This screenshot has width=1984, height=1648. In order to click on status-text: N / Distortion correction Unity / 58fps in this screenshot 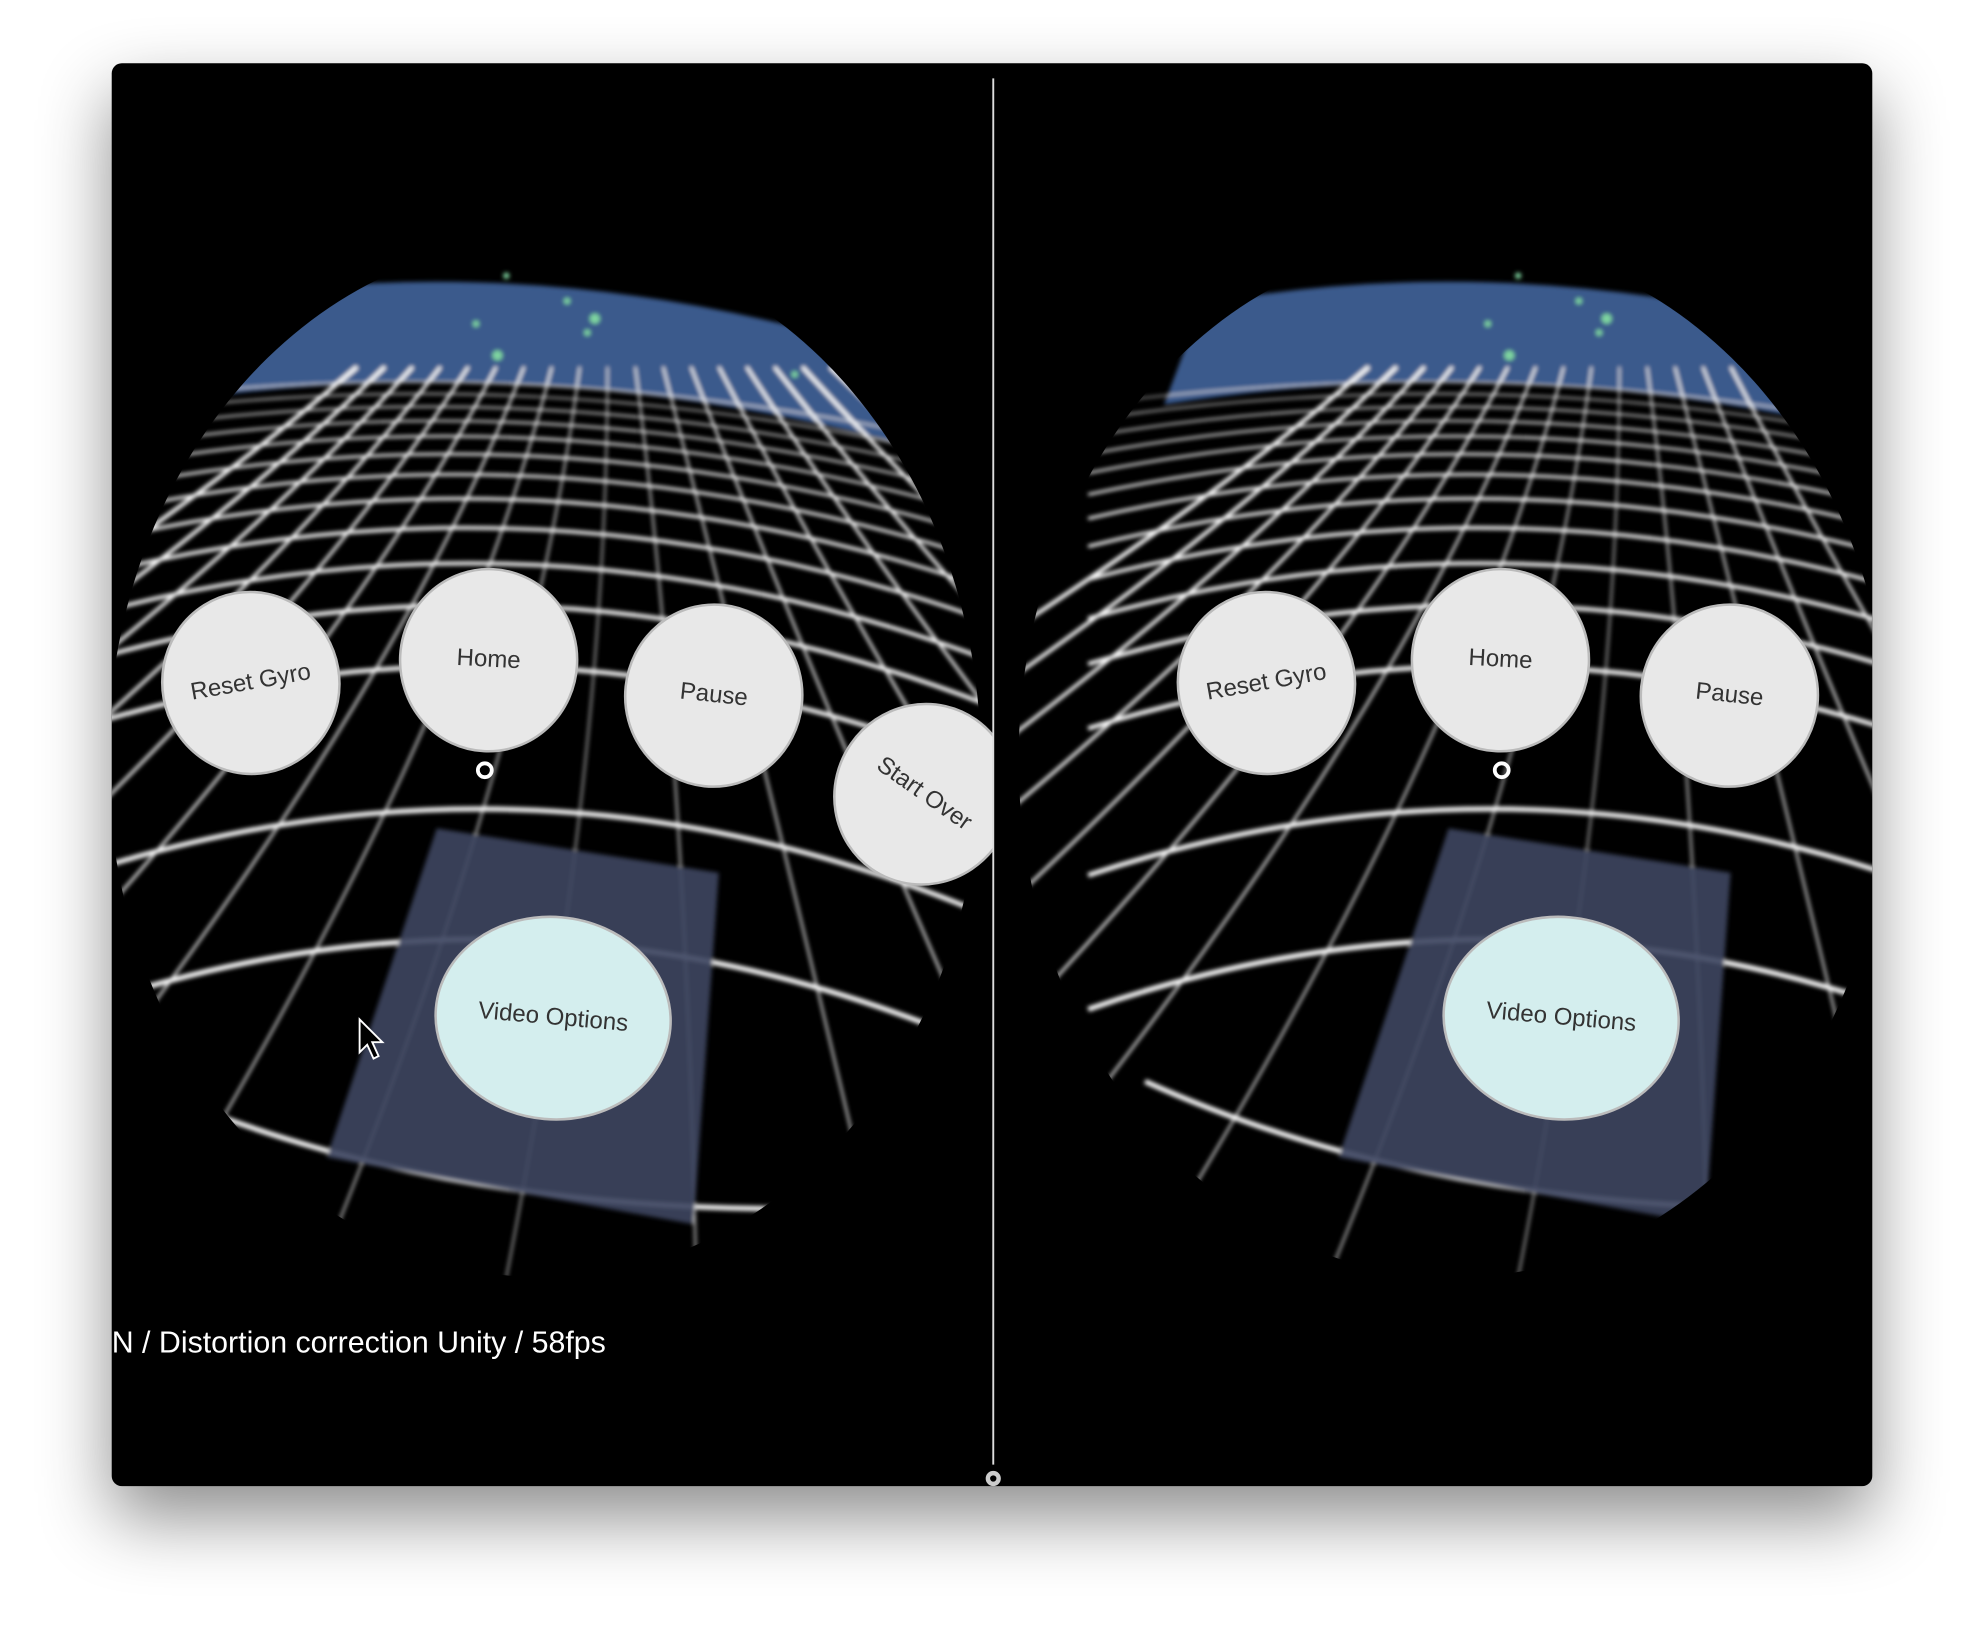, I will do `click(359, 1342)`.